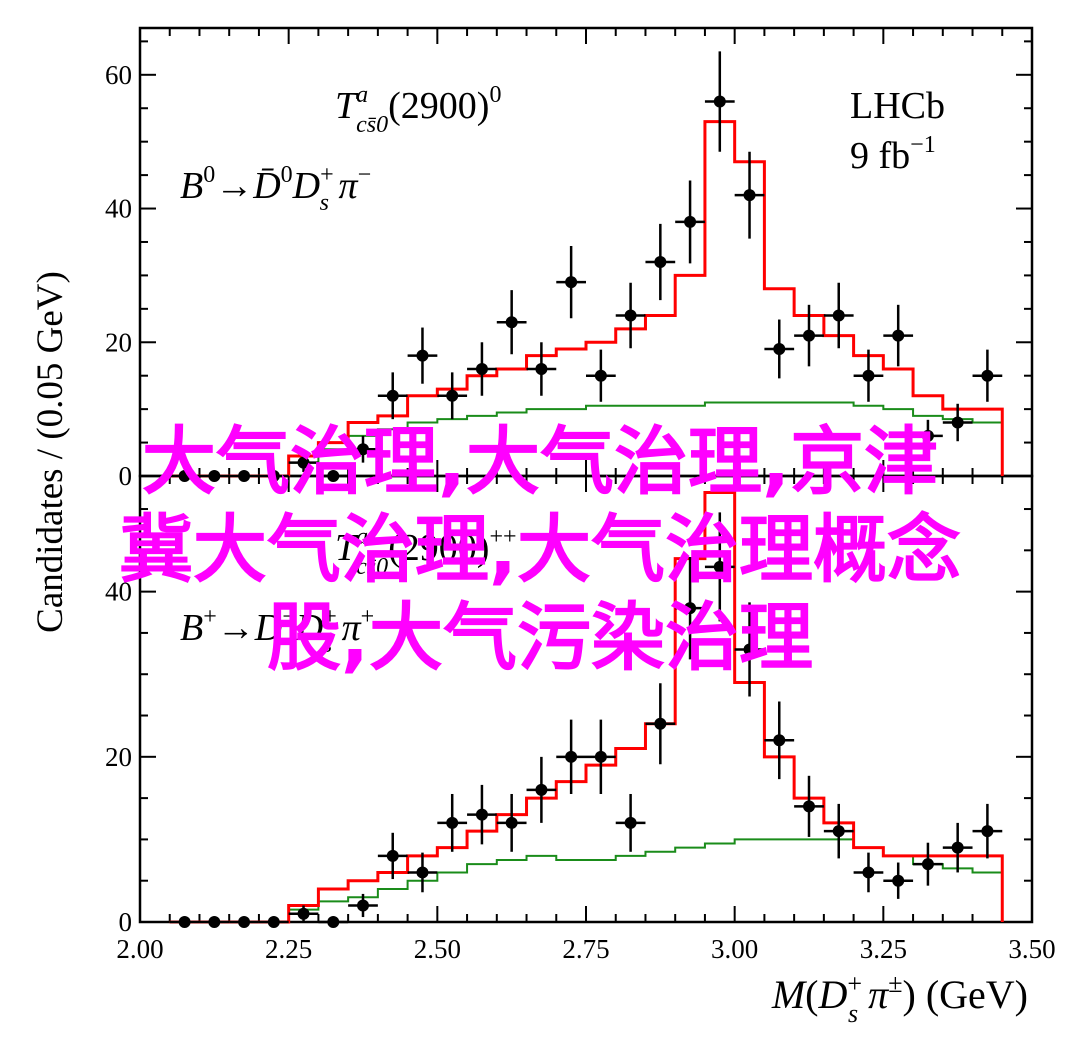 The width and height of the screenshot is (1080, 1057). Describe the element at coordinates (883, 949) in the screenshot. I see `x-tick-label: 3.25` at that location.